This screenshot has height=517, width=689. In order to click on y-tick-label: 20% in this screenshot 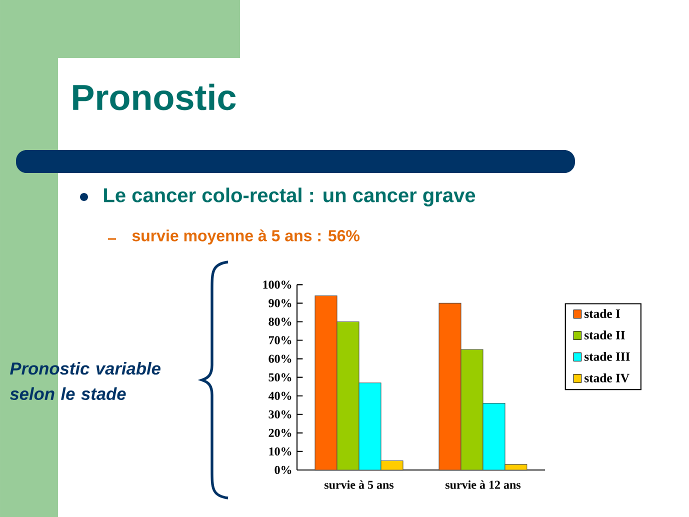, I will do `click(280, 433)`.